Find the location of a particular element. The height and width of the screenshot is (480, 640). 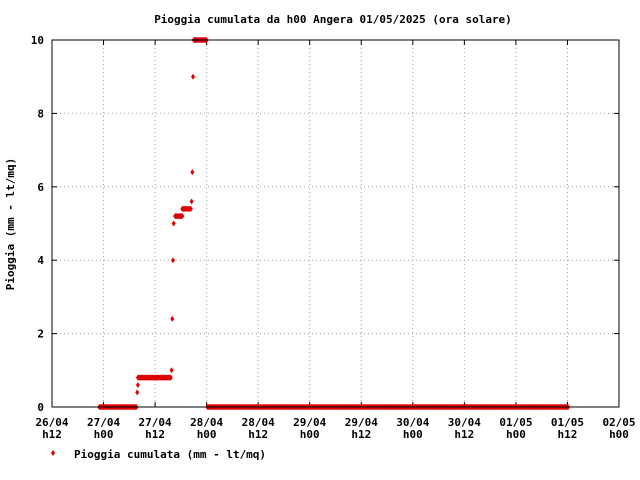

x-tick-label: 02/05 is located at coordinates (618, 422).